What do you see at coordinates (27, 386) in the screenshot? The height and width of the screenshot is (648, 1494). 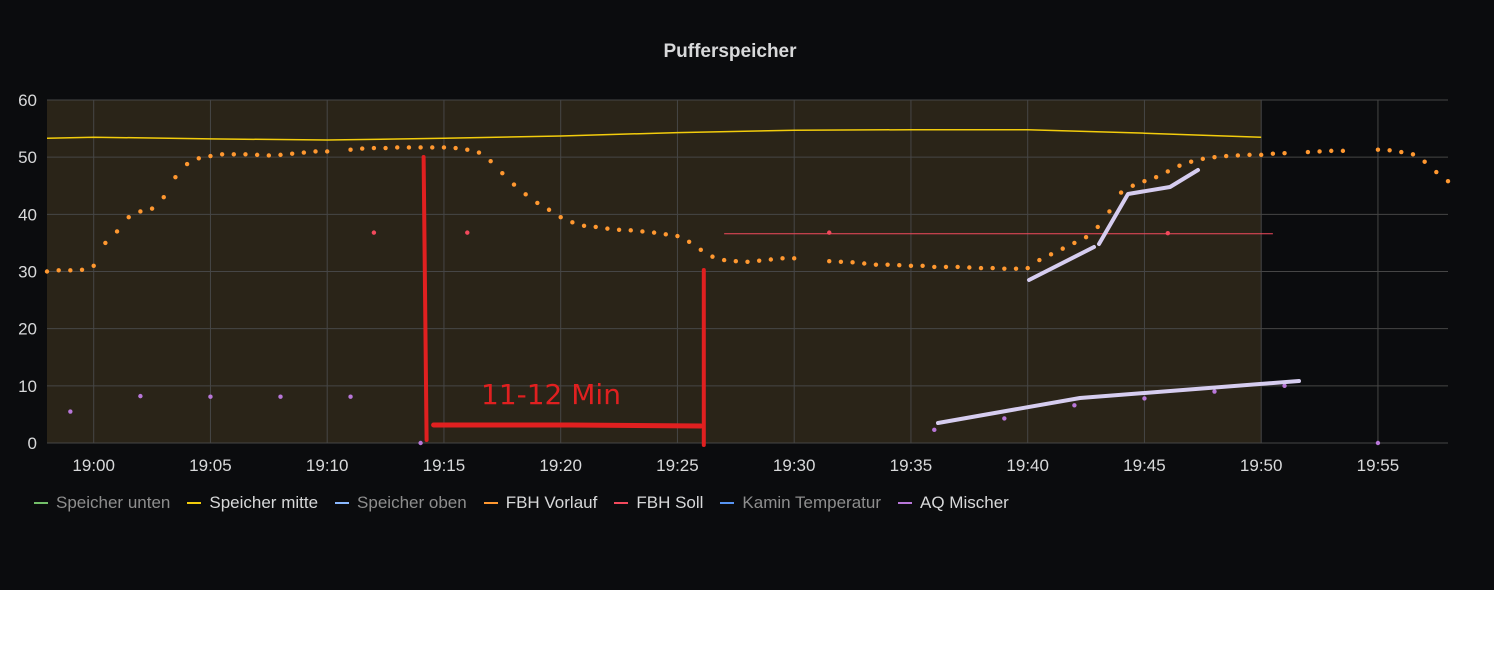 I see `y-tick-label: 10` at bounding box center [27, 386].